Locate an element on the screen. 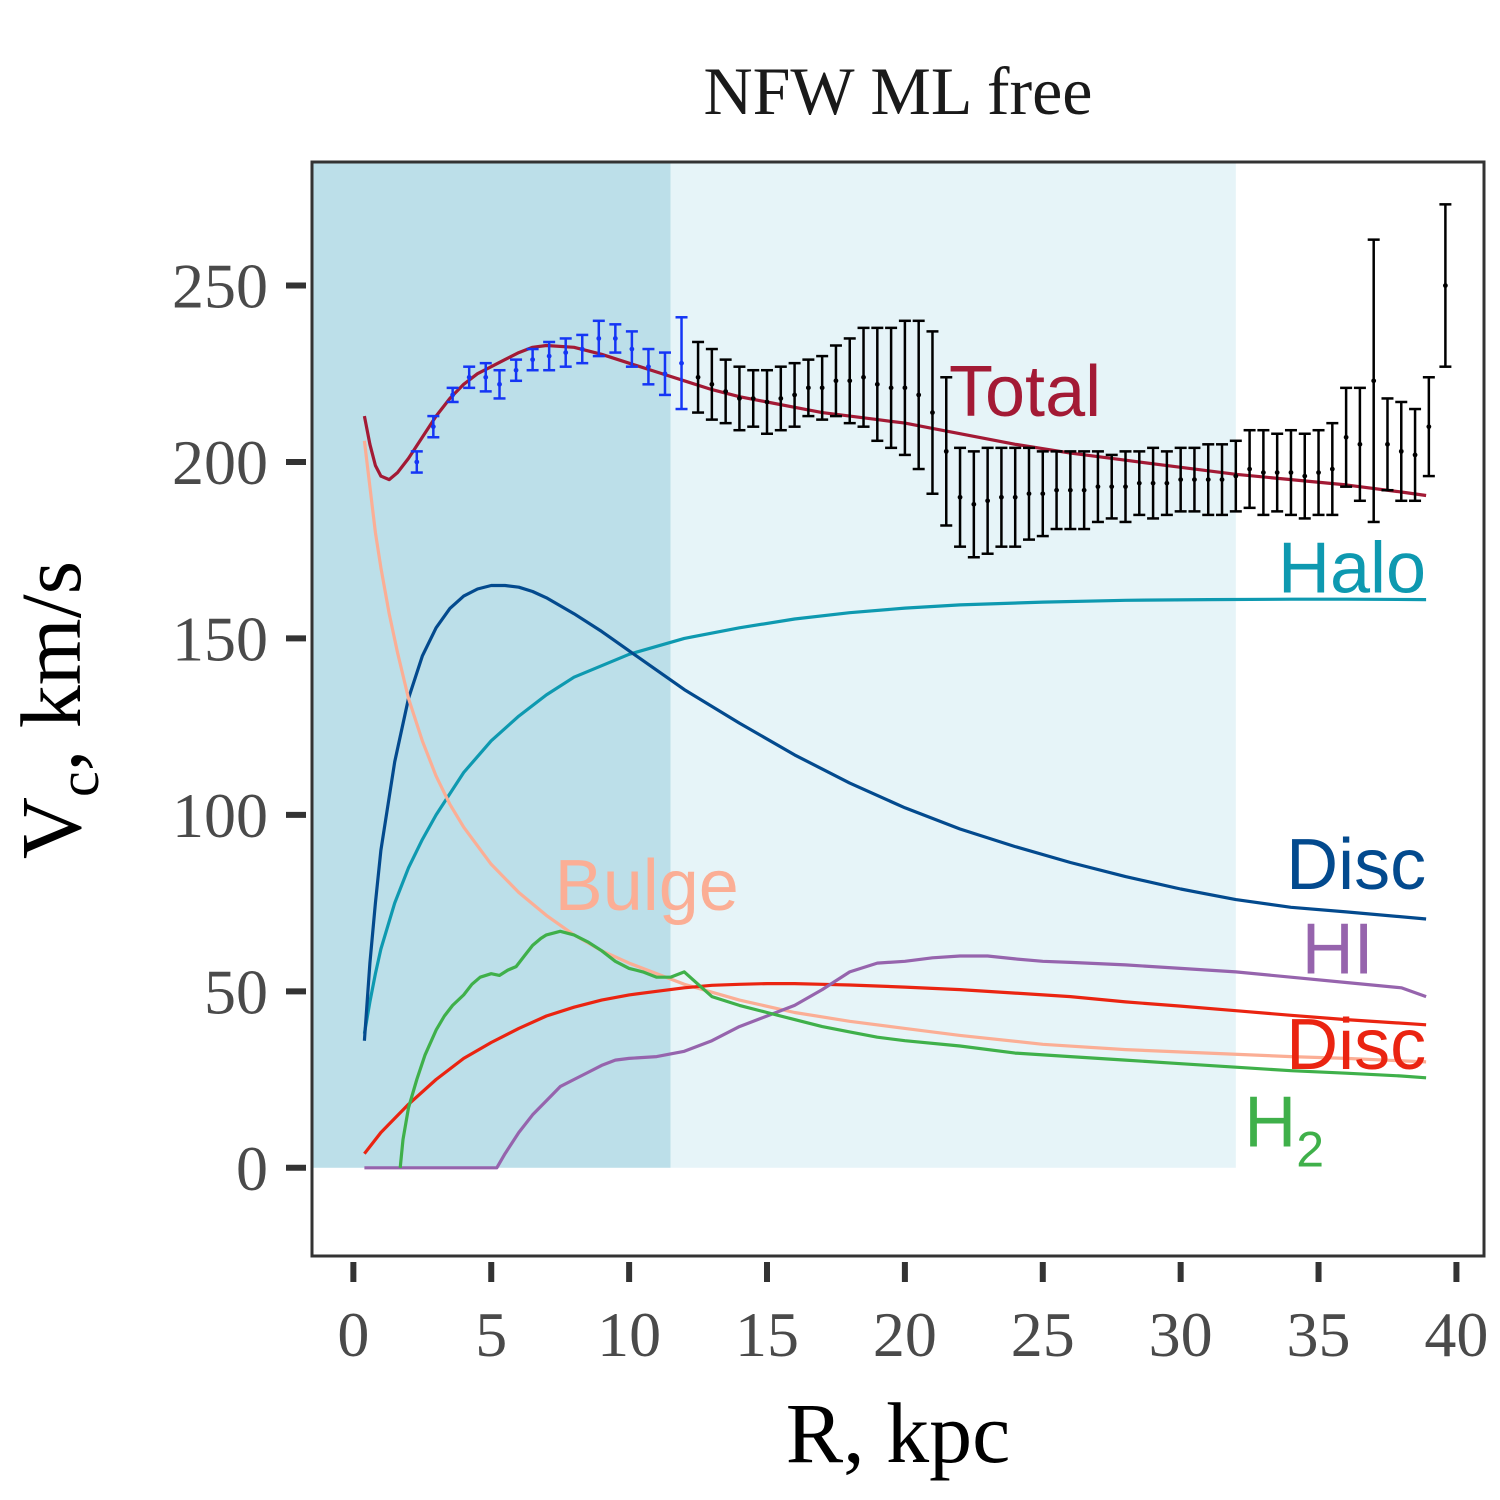 This screenshot has width=1500, height=1500. x-tick-label-5: 5 is located at coordinates (491, 1334).